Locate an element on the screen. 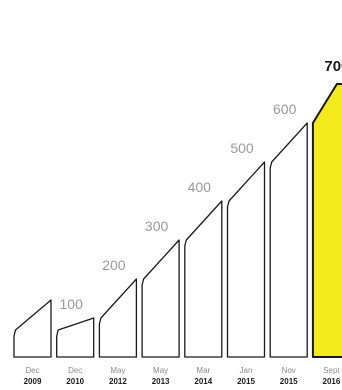 This screenshot has width=342, height=390. x-tick-year-3: 2013 is located at coordinates (161, 381).